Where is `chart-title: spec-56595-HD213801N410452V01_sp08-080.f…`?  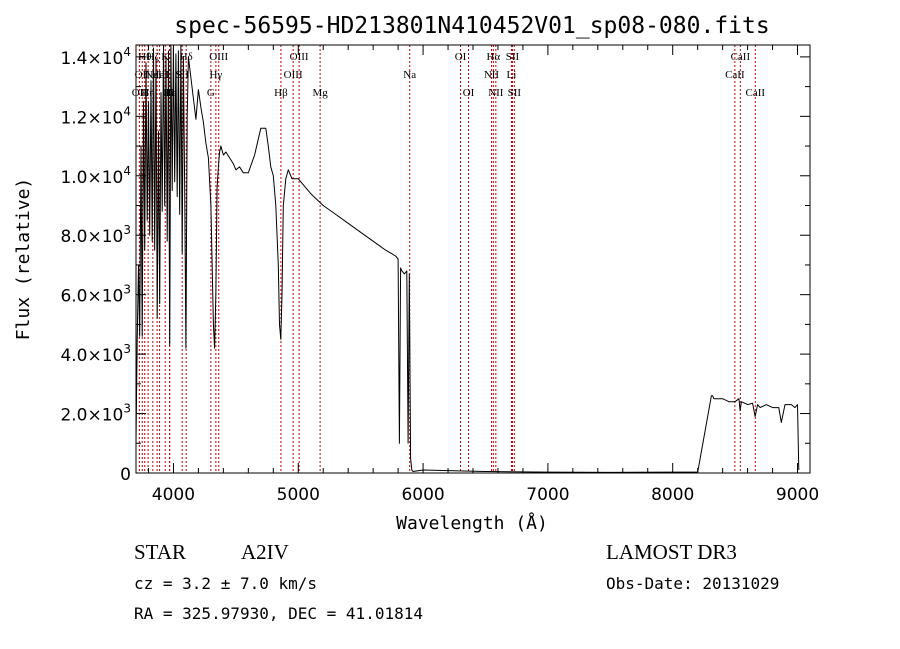 chart-title: spec-56595-HD213801N410452V01_sp08-080.f… is located at coordinates (471, 26).